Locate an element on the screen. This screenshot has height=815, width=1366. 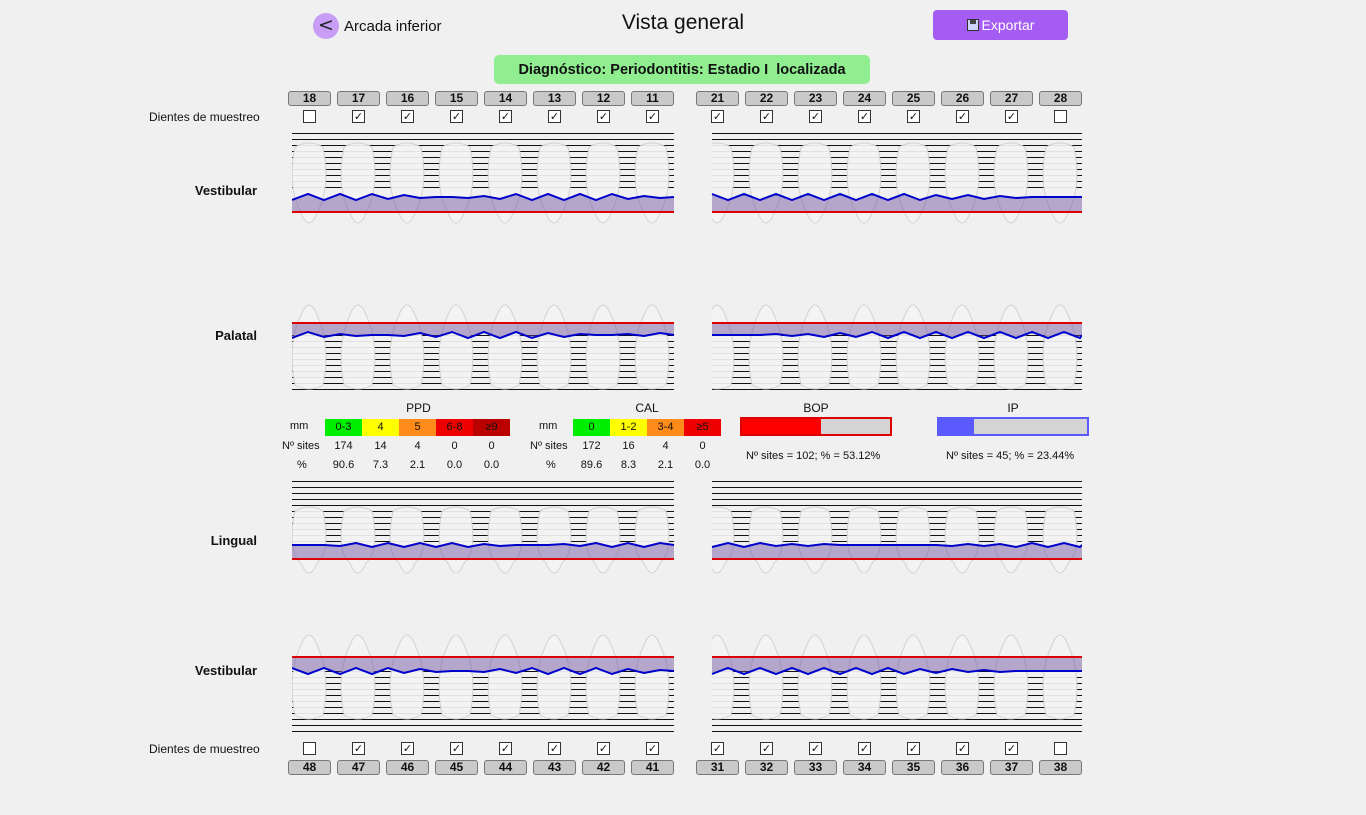
upper-sample-checkbox-11: ✓ is located at coordinates (652, 116).